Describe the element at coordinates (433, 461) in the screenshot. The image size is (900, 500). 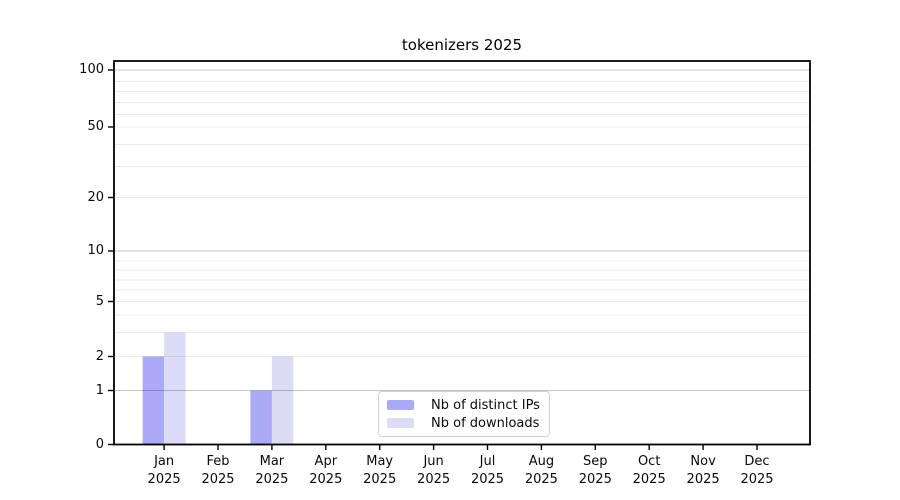
I see `x-tick-month: Jun` at that location.